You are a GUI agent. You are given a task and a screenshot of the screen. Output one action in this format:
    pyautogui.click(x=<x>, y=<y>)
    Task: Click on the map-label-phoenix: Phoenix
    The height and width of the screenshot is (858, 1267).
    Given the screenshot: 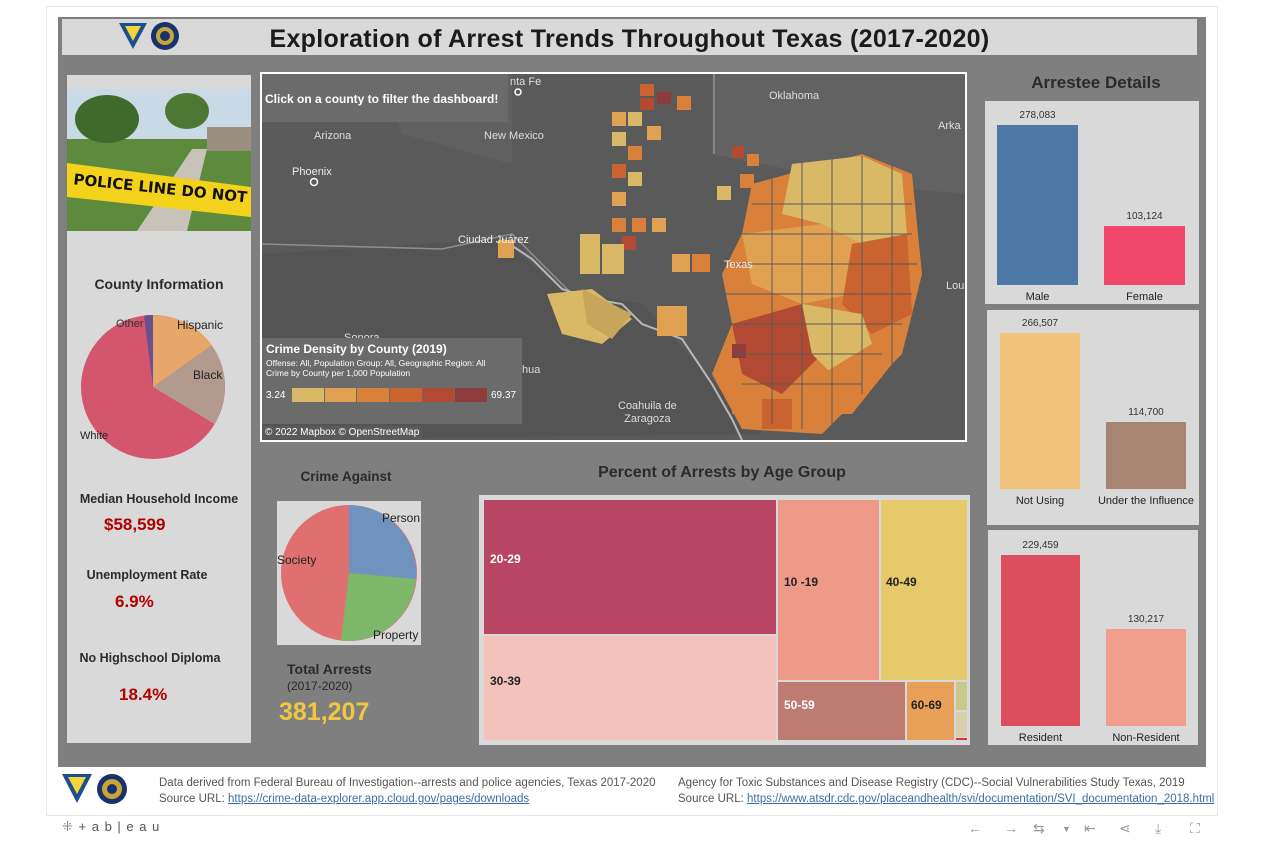 What is the action you would take?
    pyautogui.click(x=312, y=172)
    